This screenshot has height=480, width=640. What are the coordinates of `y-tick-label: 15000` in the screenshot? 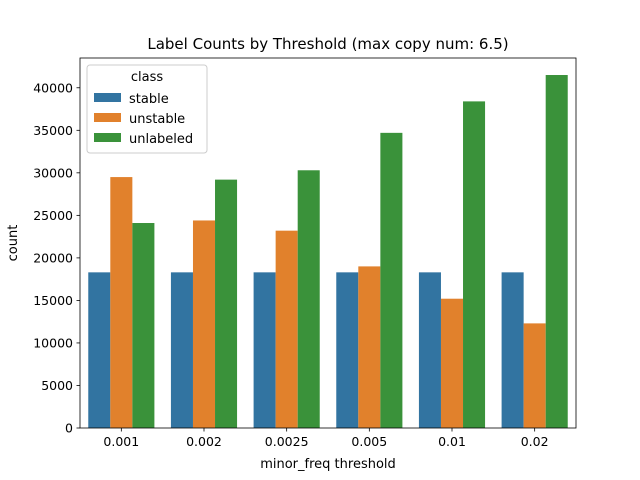 It's located at (53, 300).